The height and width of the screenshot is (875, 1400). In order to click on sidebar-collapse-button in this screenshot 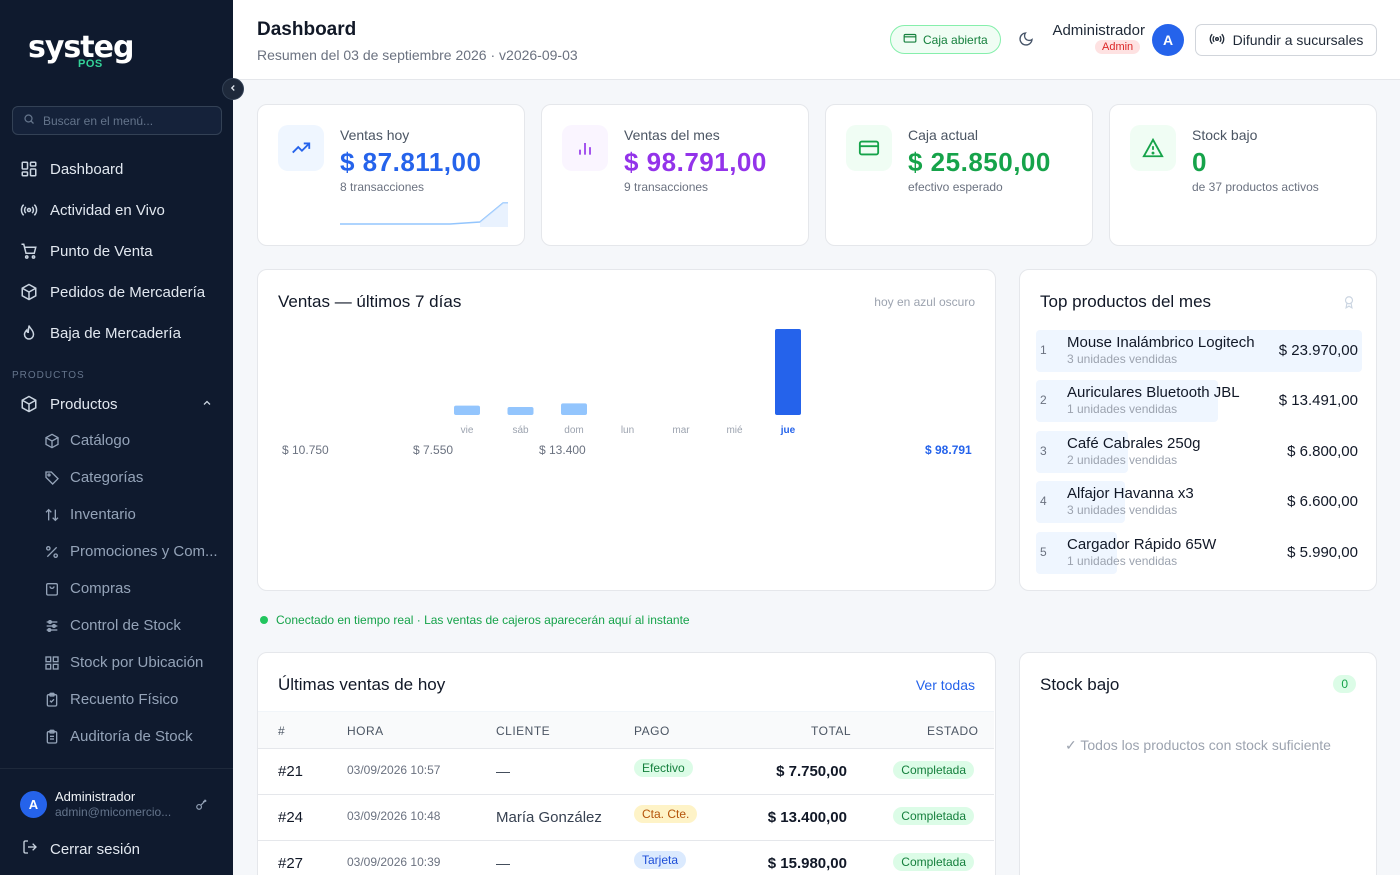, I will do `click(233, 89)`.